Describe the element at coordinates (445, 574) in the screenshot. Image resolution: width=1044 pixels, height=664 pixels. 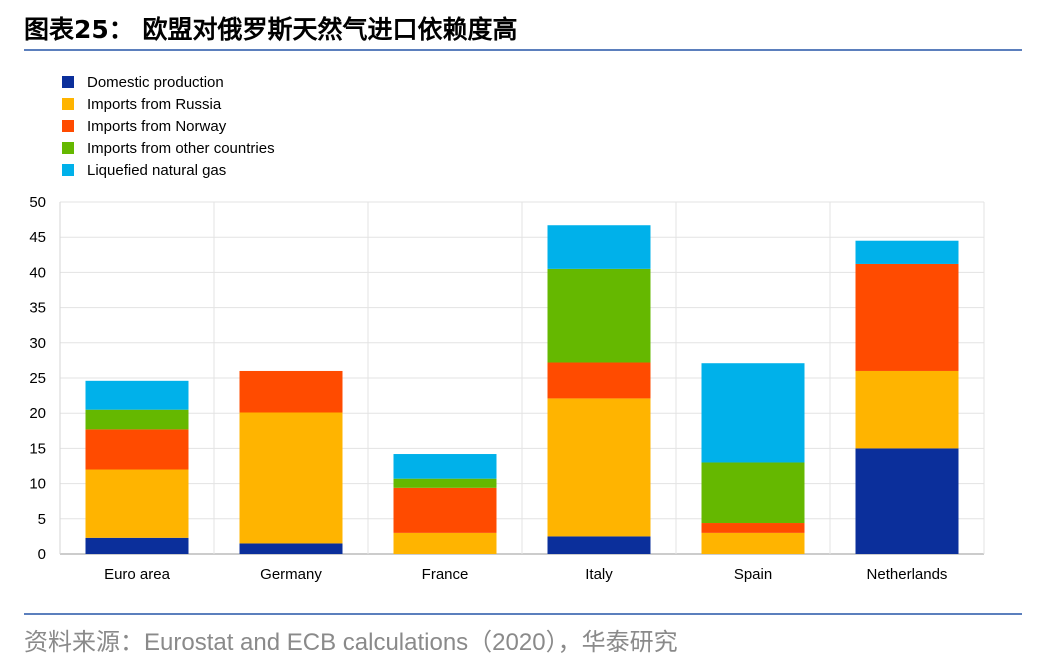
I see `x-tick-label: France` at that location.